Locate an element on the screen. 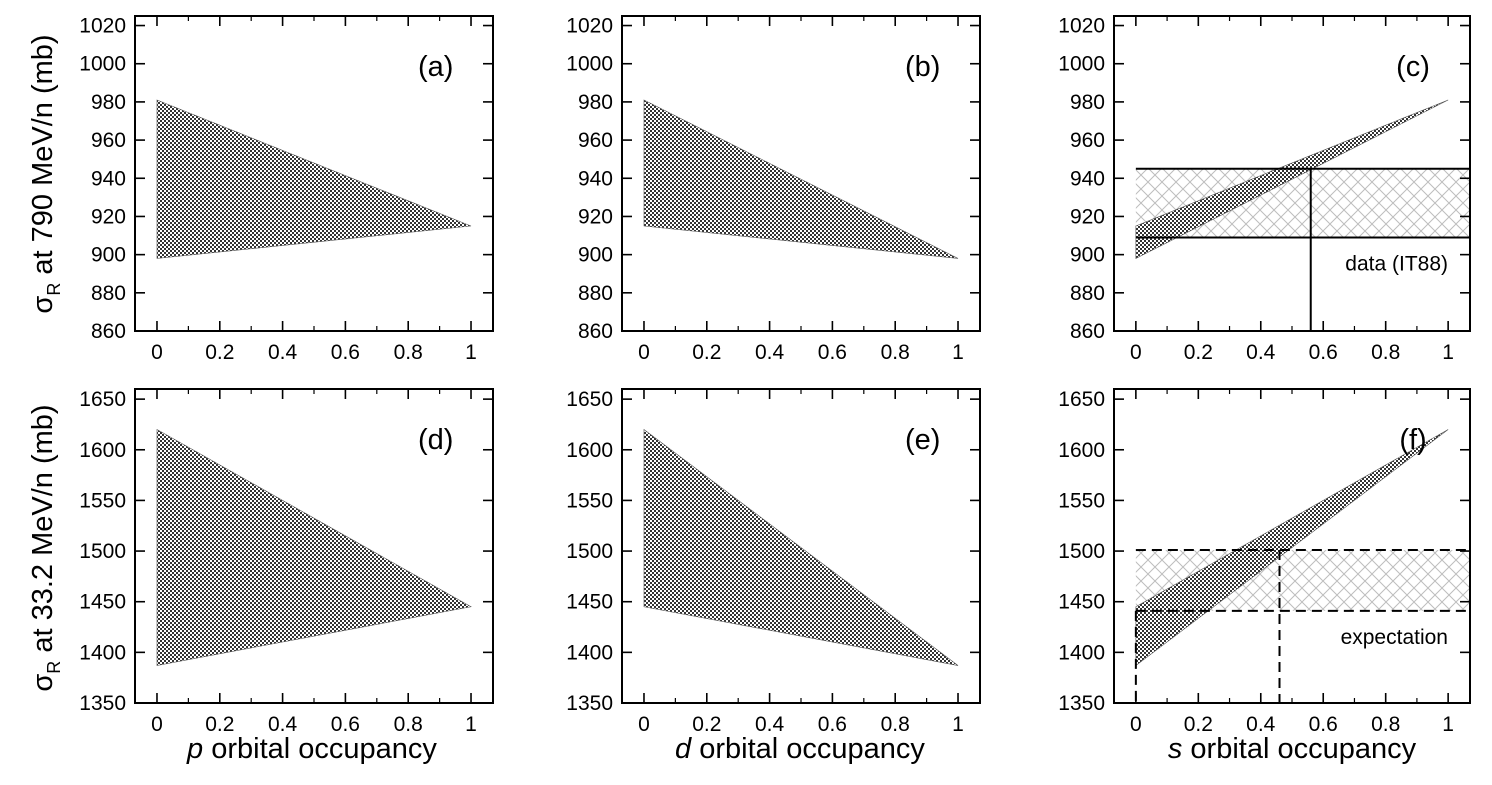 Image resolution: width=1492 pixels, height=785 pixels. annotation-label: expectation is located at coordinates (1394, 637).